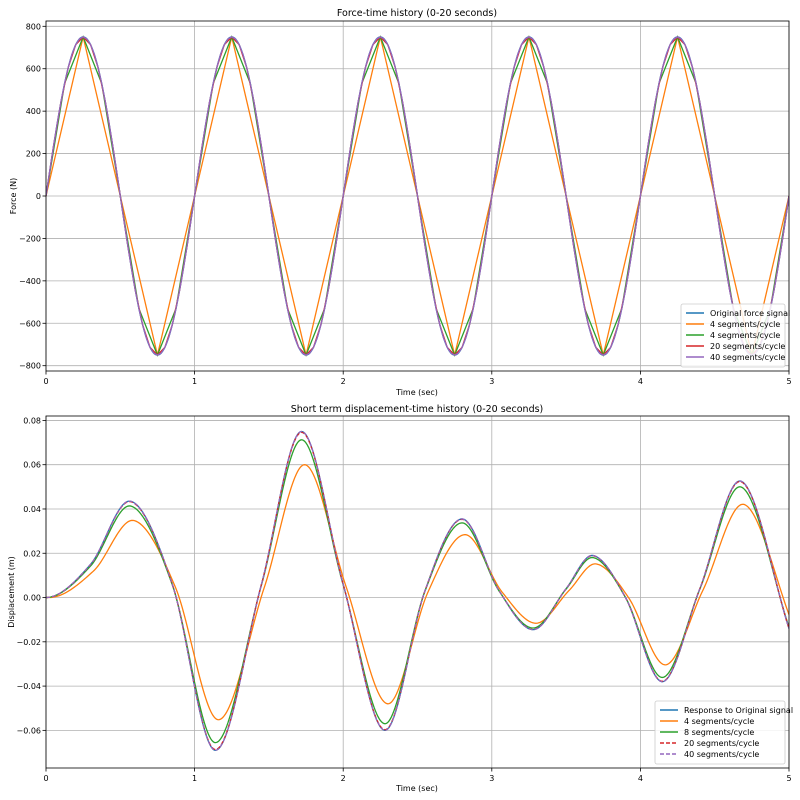 The width and height of the screenshot is (800, 800). Describe the element at coordinates (32, 598) in the screenshot. I see `y-tick-label: 0.00` at that location.